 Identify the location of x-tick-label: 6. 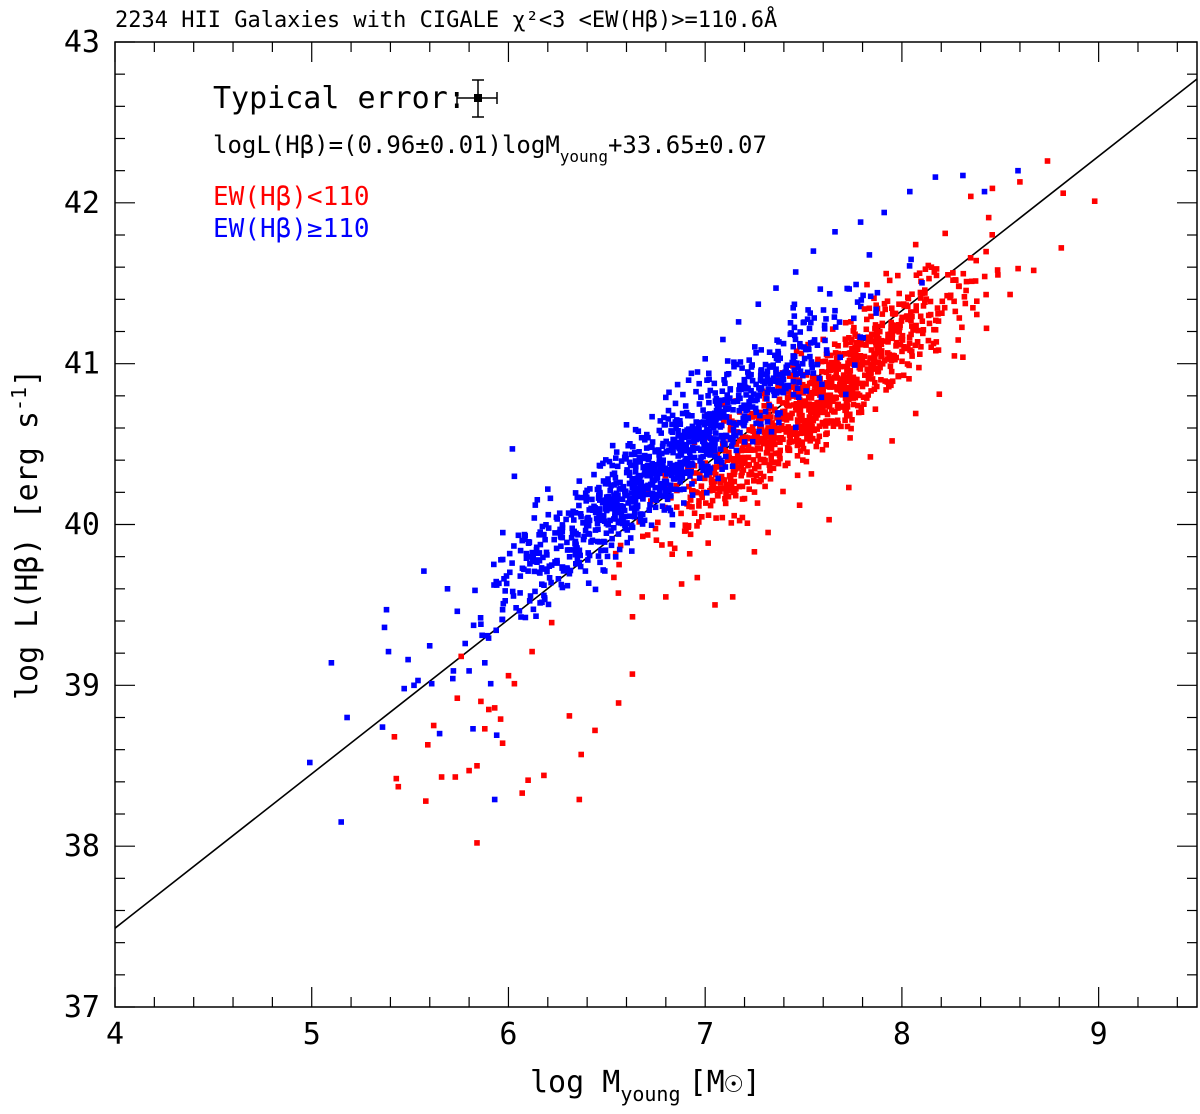
(508, 1034).